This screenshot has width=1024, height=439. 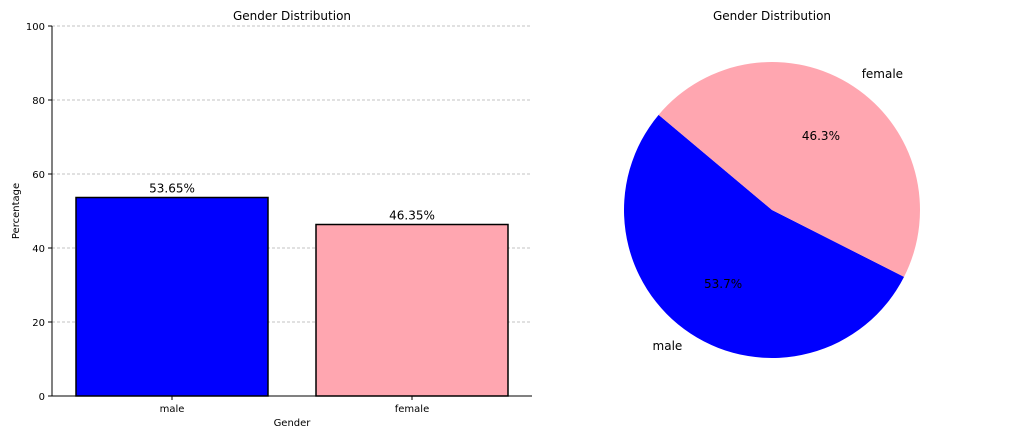 What do you see at coordinates (42, 397) in the screenshot?
I see `y-tick-label: 0` at bounding box center [42, 397].